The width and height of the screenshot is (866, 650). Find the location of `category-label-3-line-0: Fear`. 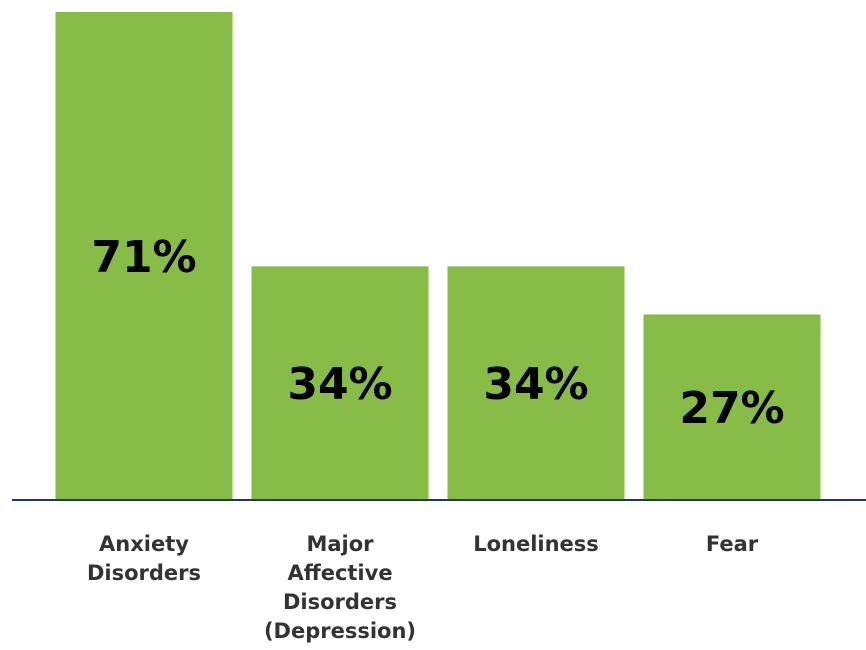

category-label-3-line-0: Fear is located at coordinates (732, 544).